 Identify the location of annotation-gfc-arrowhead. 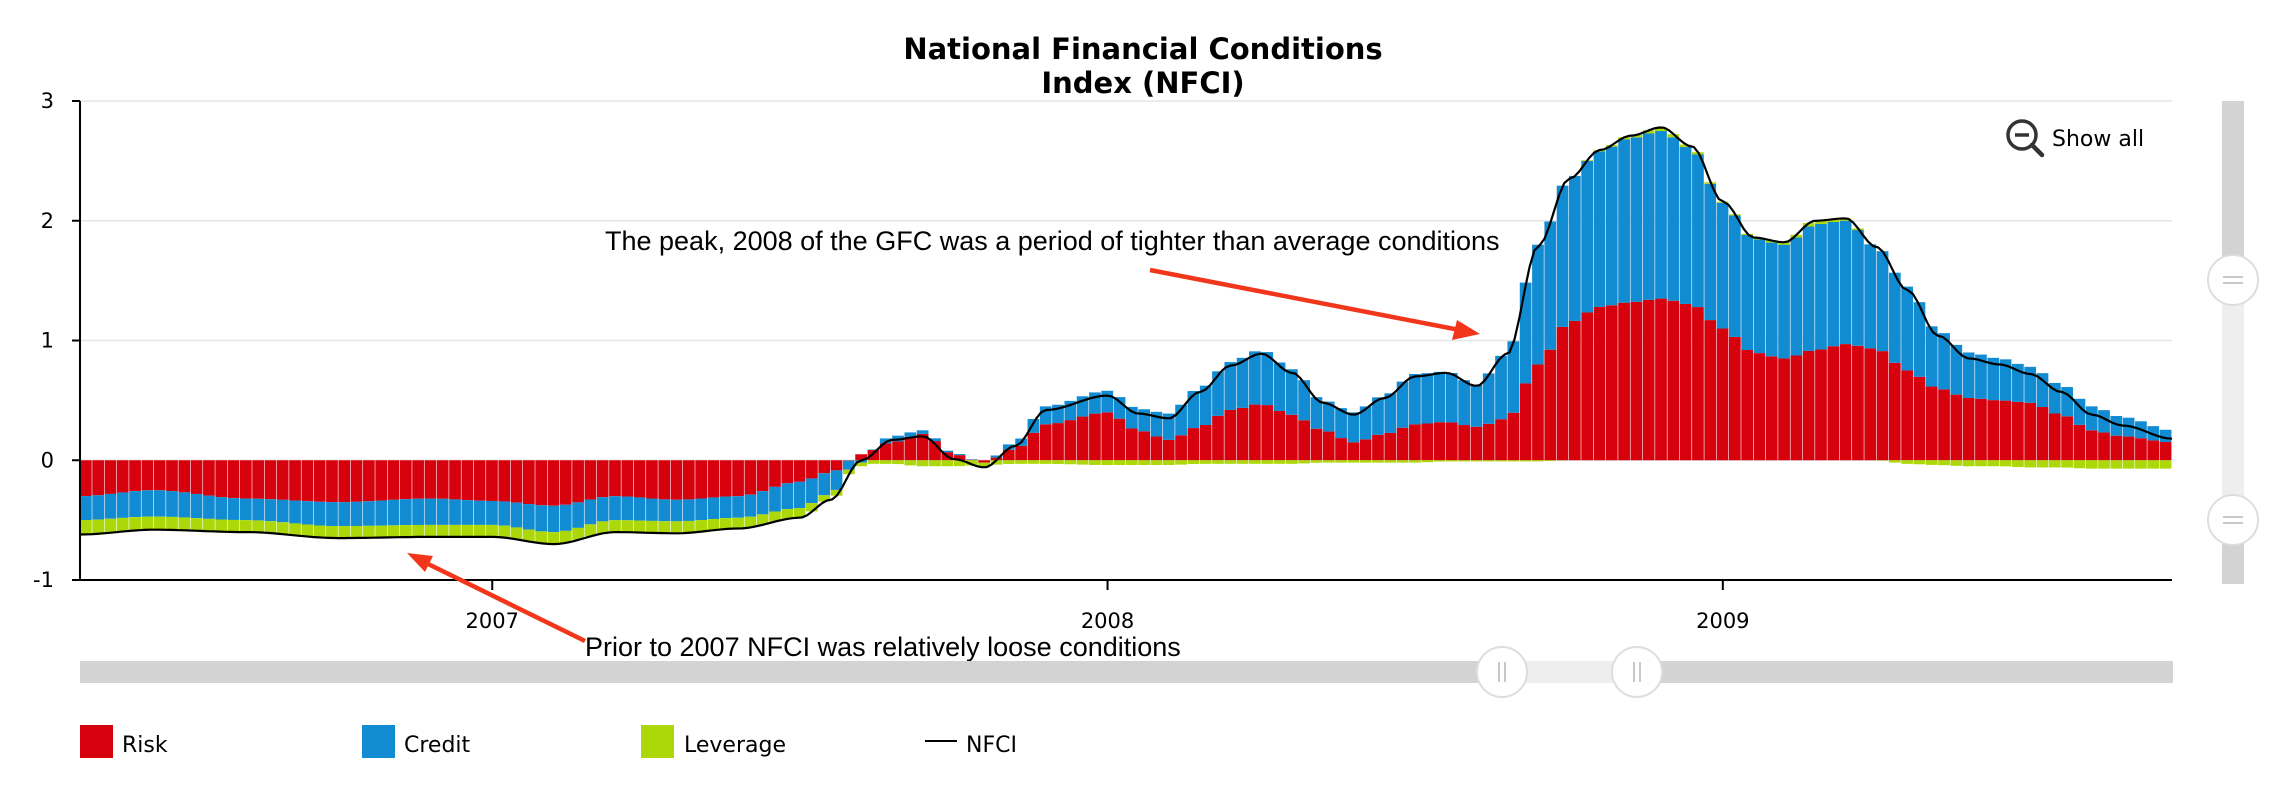
(1466, 330).